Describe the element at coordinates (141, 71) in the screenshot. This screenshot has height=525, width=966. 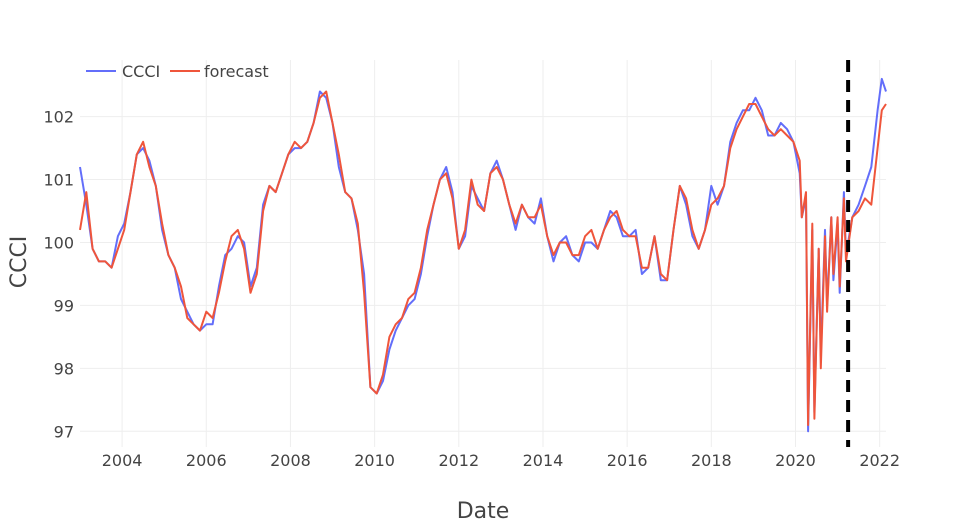
I see `legend-label-ccci: CCCI` at that location.